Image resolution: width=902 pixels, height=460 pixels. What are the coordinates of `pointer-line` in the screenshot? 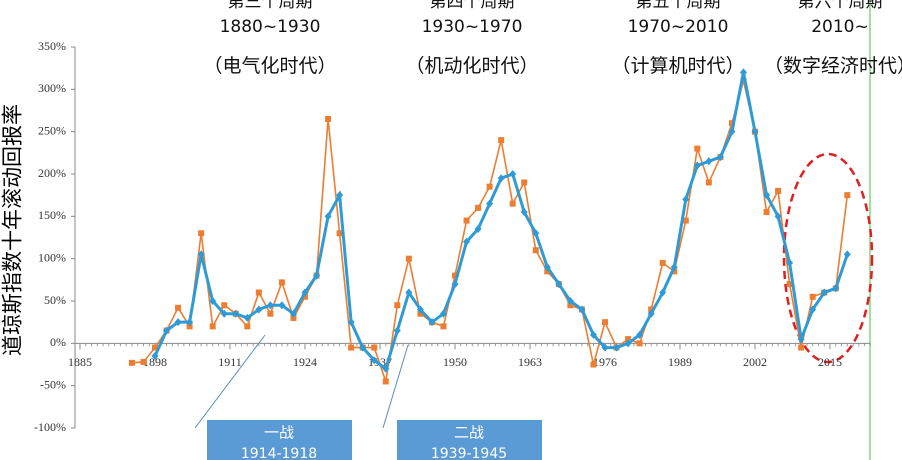 It's located at (395, 386).